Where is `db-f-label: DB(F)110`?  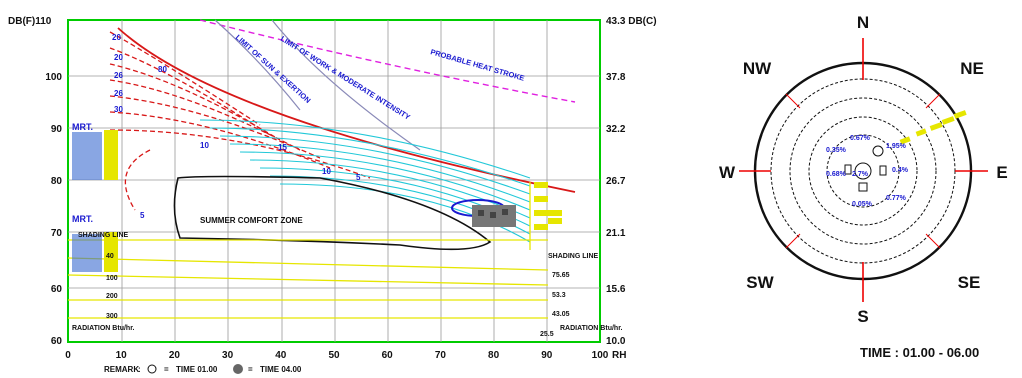
db-f-label: DB(F)110 is located at coordinates (30, 21).